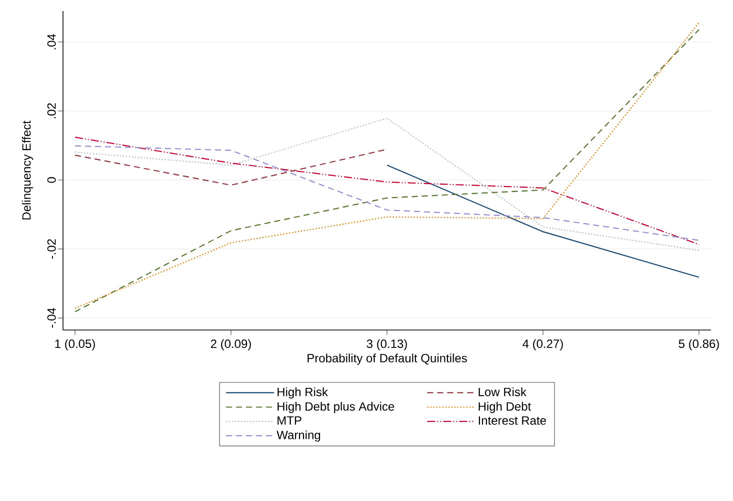  Describe the element at coordinates (230, 344) in the screenshot. I see `x-tick-label: 2 (0.09)` at that location.